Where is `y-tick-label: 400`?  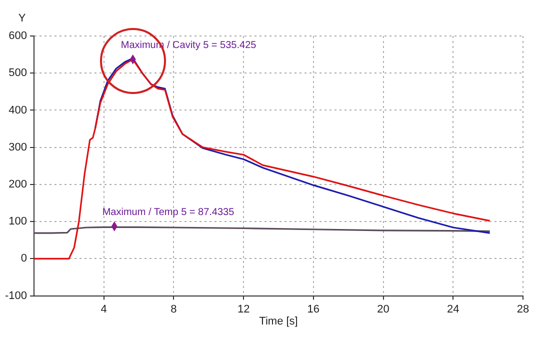 y-tick-label: 400 is located at coordinates (18, 110).